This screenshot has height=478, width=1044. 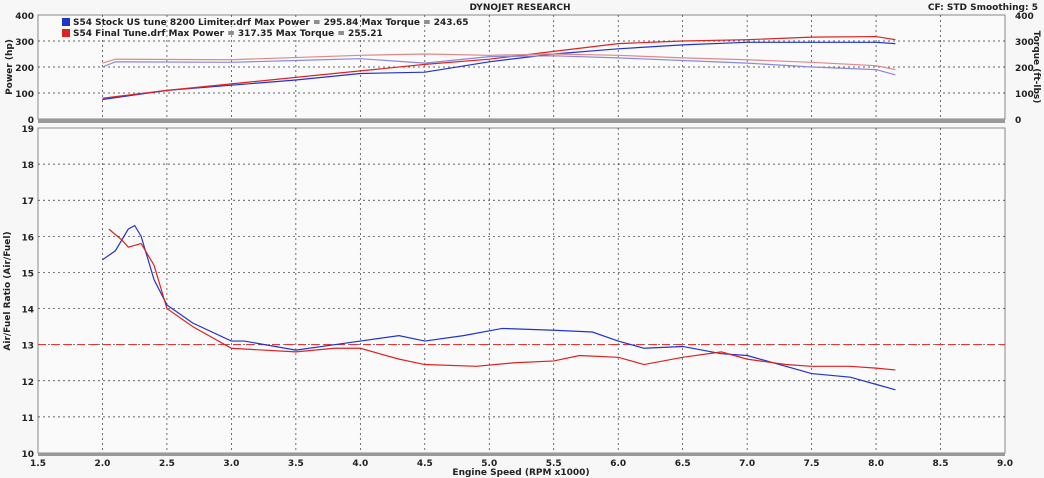 What do you see at coordinates (812, 464) in the screenshot?
I see `x-tick-label: 7.5` at bounding box center [812, 464].